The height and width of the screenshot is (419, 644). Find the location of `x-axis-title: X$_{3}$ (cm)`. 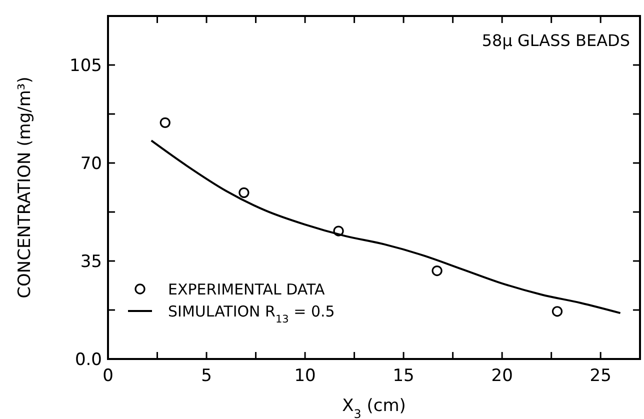

x-axis-title: X$_{3}$ (cm) is located at coordinates (374, 407).